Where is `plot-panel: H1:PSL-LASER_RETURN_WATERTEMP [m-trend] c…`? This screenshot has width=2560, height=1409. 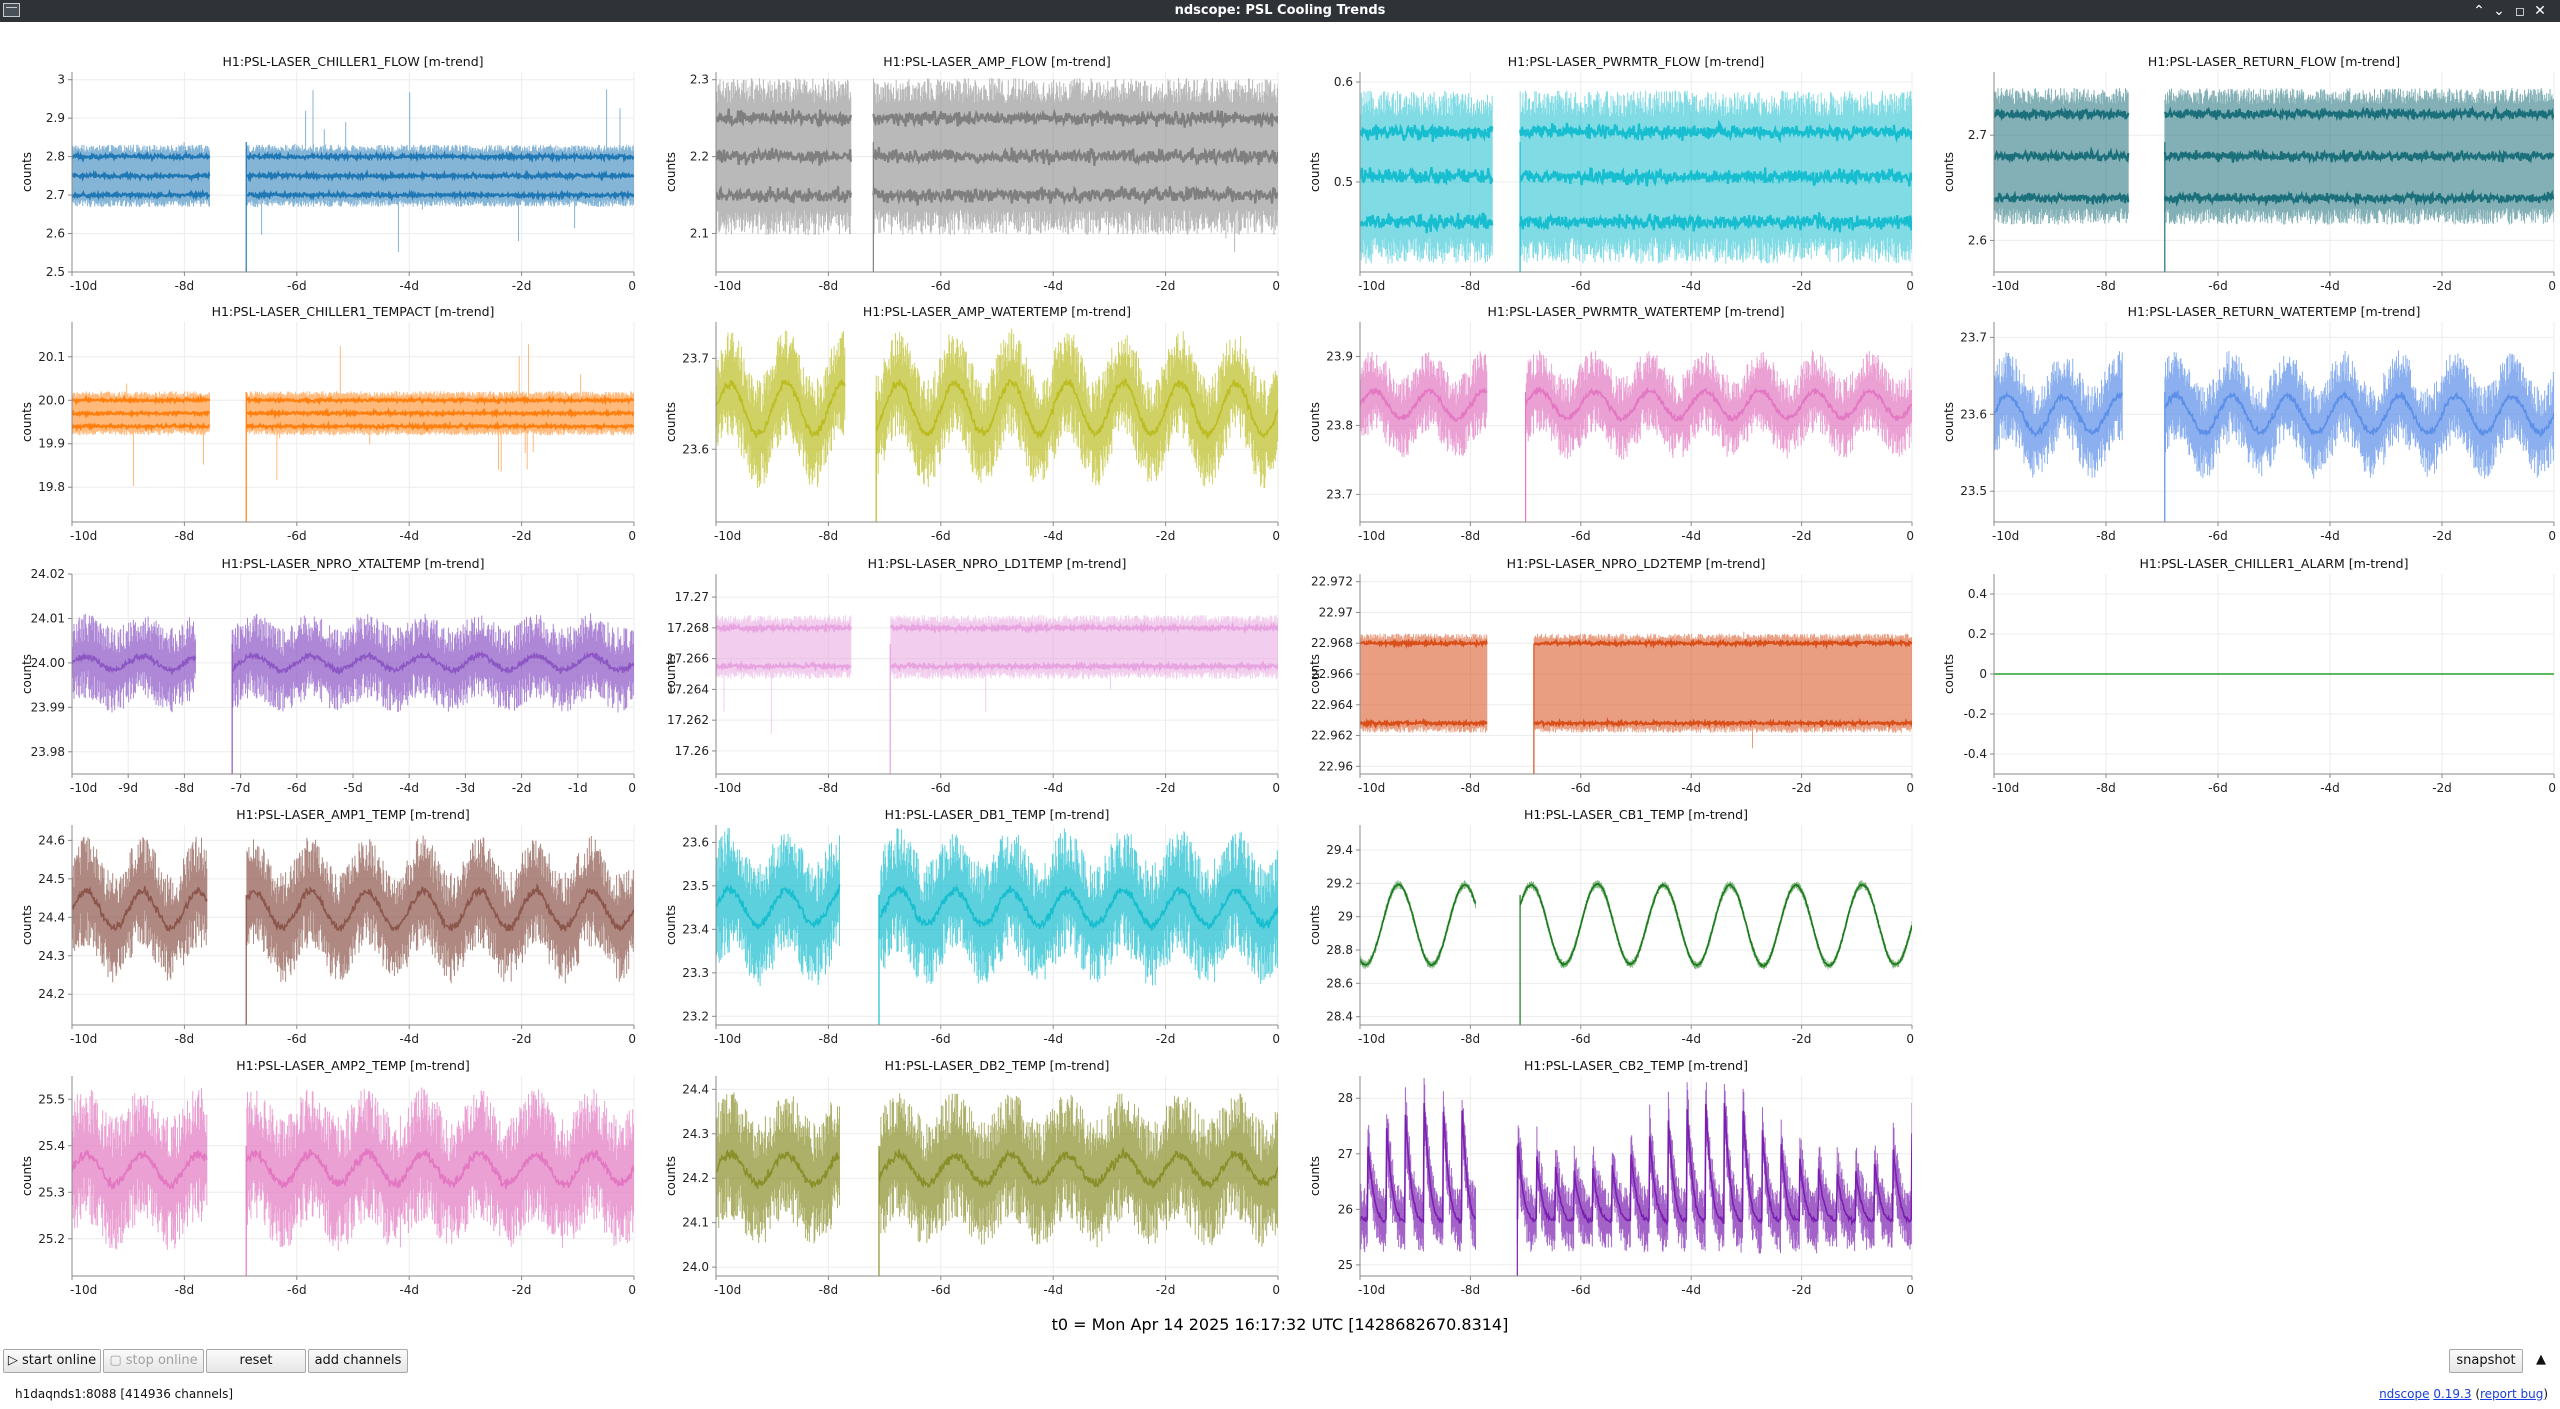 plot-panel: H1:PSL-LASER_RETURN_WATERTEMP [m-trend] c… is located at coordinates (2241, 427).